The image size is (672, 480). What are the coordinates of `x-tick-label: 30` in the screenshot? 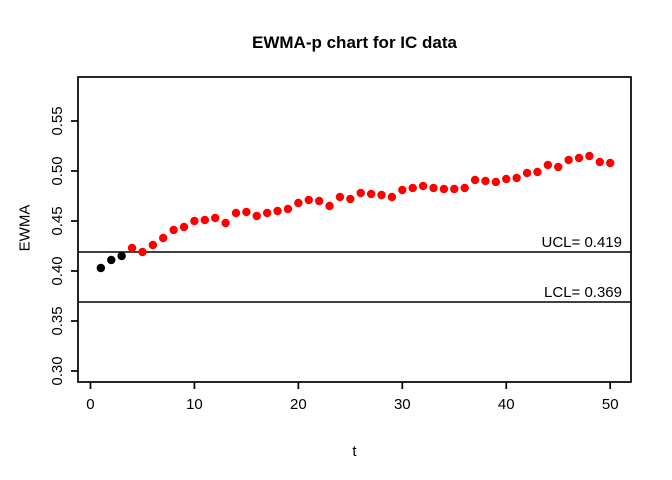 It's located at (402, 404).